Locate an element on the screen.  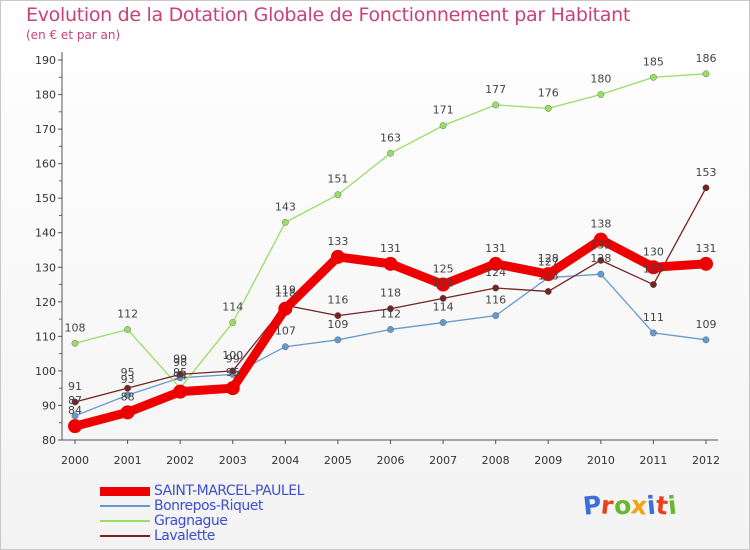
data-label-lavalette: 116 is located at coordinates (337, 300).